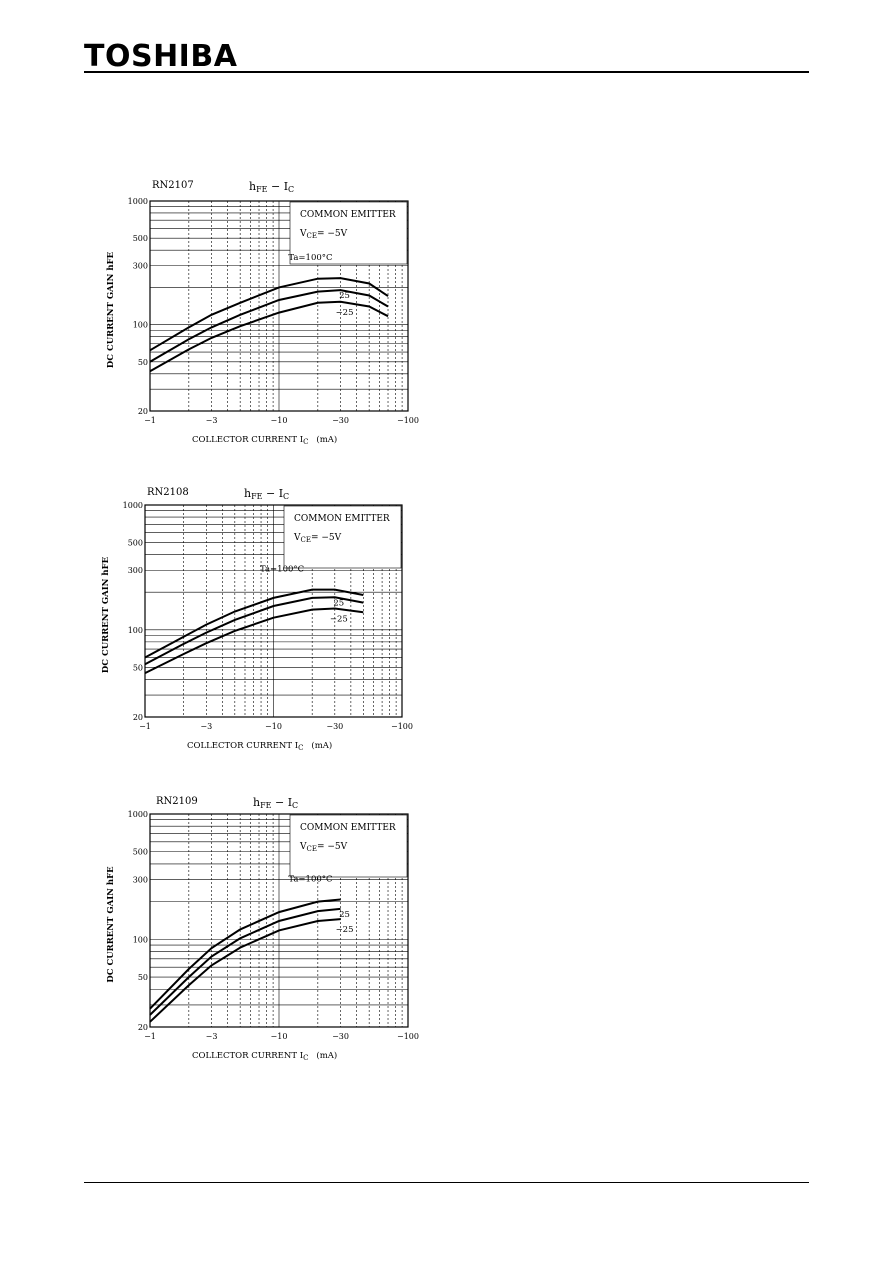  Describe the element at coordinates (446, 72) in the screenshot. I see `header-rule` at that location.